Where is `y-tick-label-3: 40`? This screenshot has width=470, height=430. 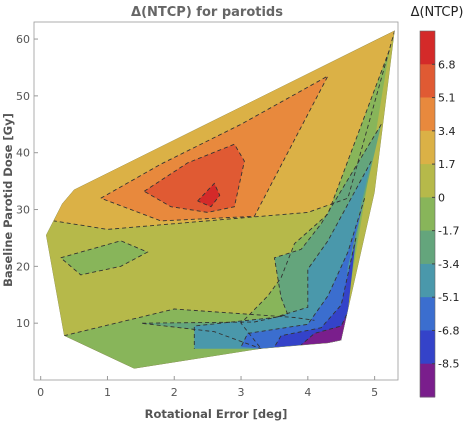
y-tick-label-3: 40 is located at coordinates (23, 153).